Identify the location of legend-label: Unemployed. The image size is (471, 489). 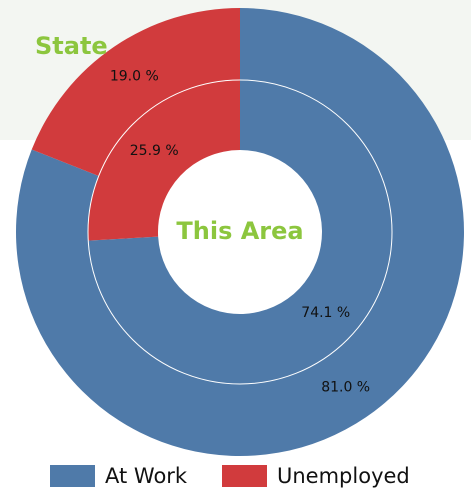
(343, 476).